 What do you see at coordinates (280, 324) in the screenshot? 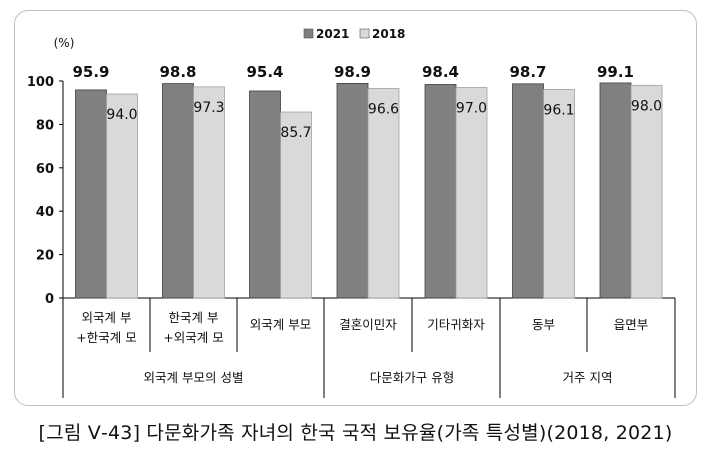
I see `x-category-label: 외국계 부모` at bounding box center [280, 324].